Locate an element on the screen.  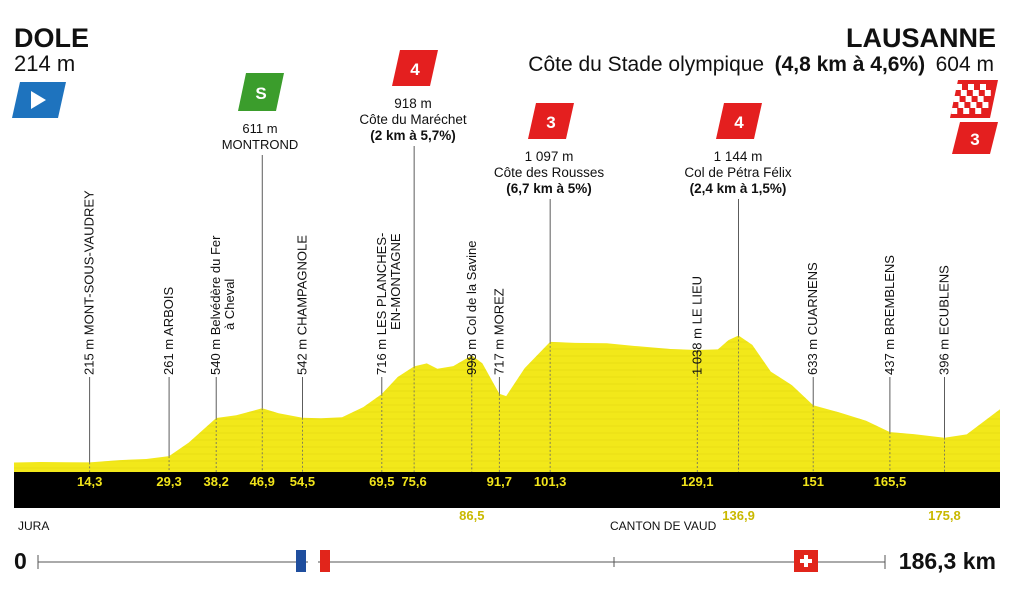
start-altitude: 214 m is located at coordinates (44, 63).